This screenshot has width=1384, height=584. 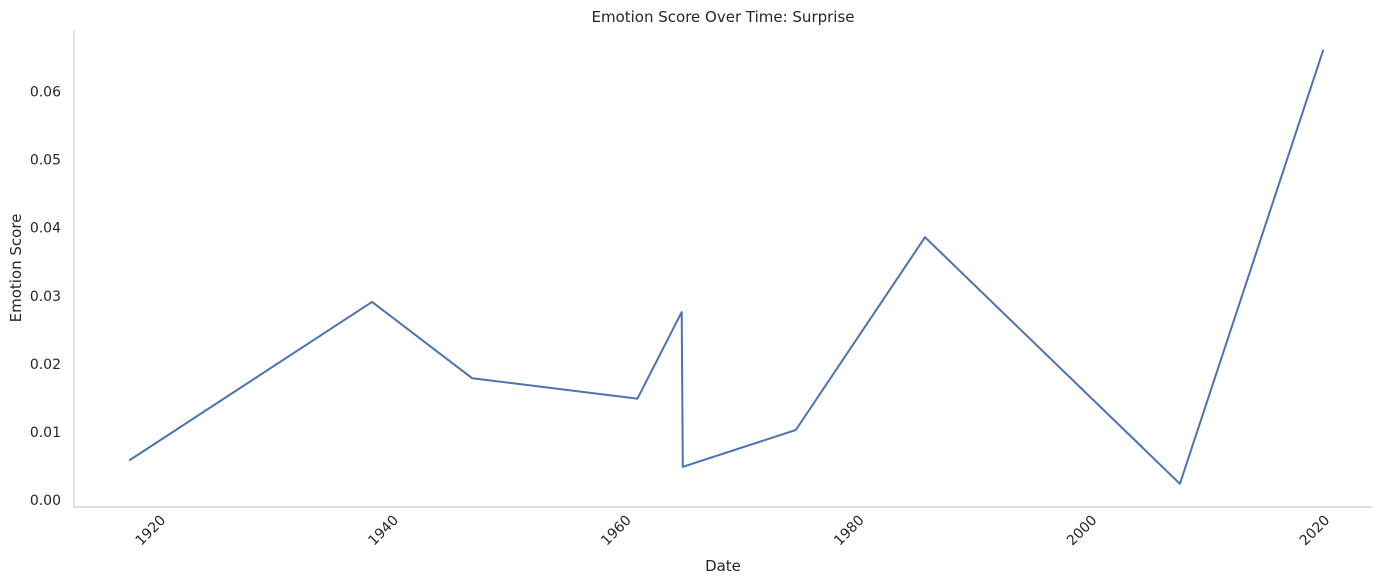 What do you see at coordinates (45, 160) in the screenshot?
I see `y-tick-label: 0.05` at bounding box center [45, 160].